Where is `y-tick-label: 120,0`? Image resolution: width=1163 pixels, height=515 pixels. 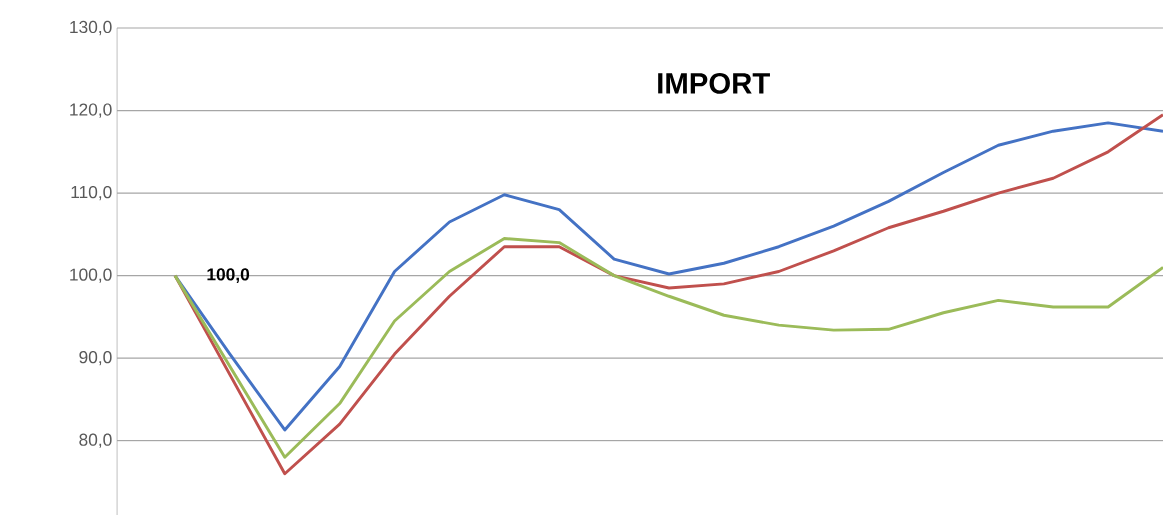 y-tick-label: 120,0 is located at coordinates (91, 110).